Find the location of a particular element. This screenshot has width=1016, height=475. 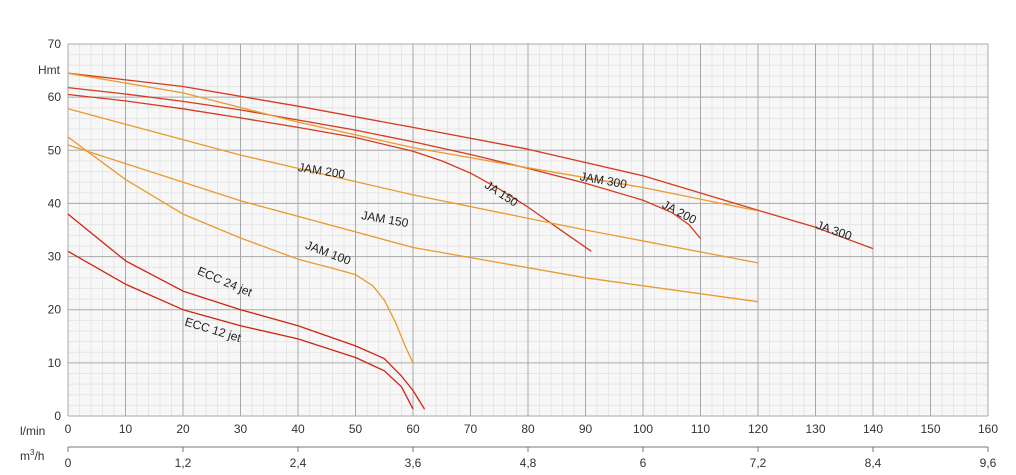

x-tick-label: 100 is located at coordinates (643, 429).